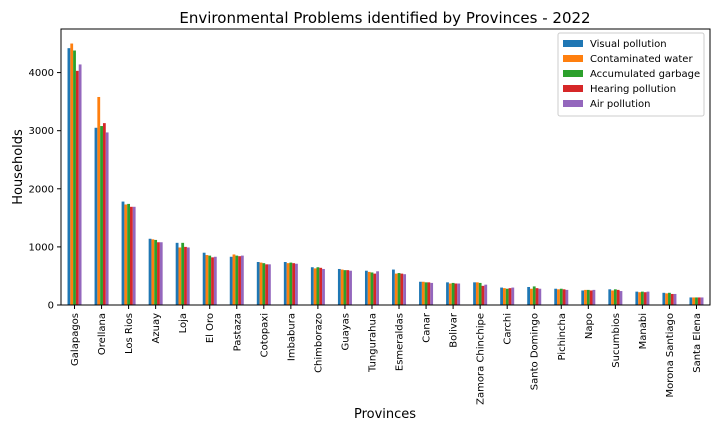 Image resolution: width=720 pixels, height=432 pixels. Describe the element at coordinates (645, 74) in the screenshot. I see `legend-label: Accumulated garbage` at that location.